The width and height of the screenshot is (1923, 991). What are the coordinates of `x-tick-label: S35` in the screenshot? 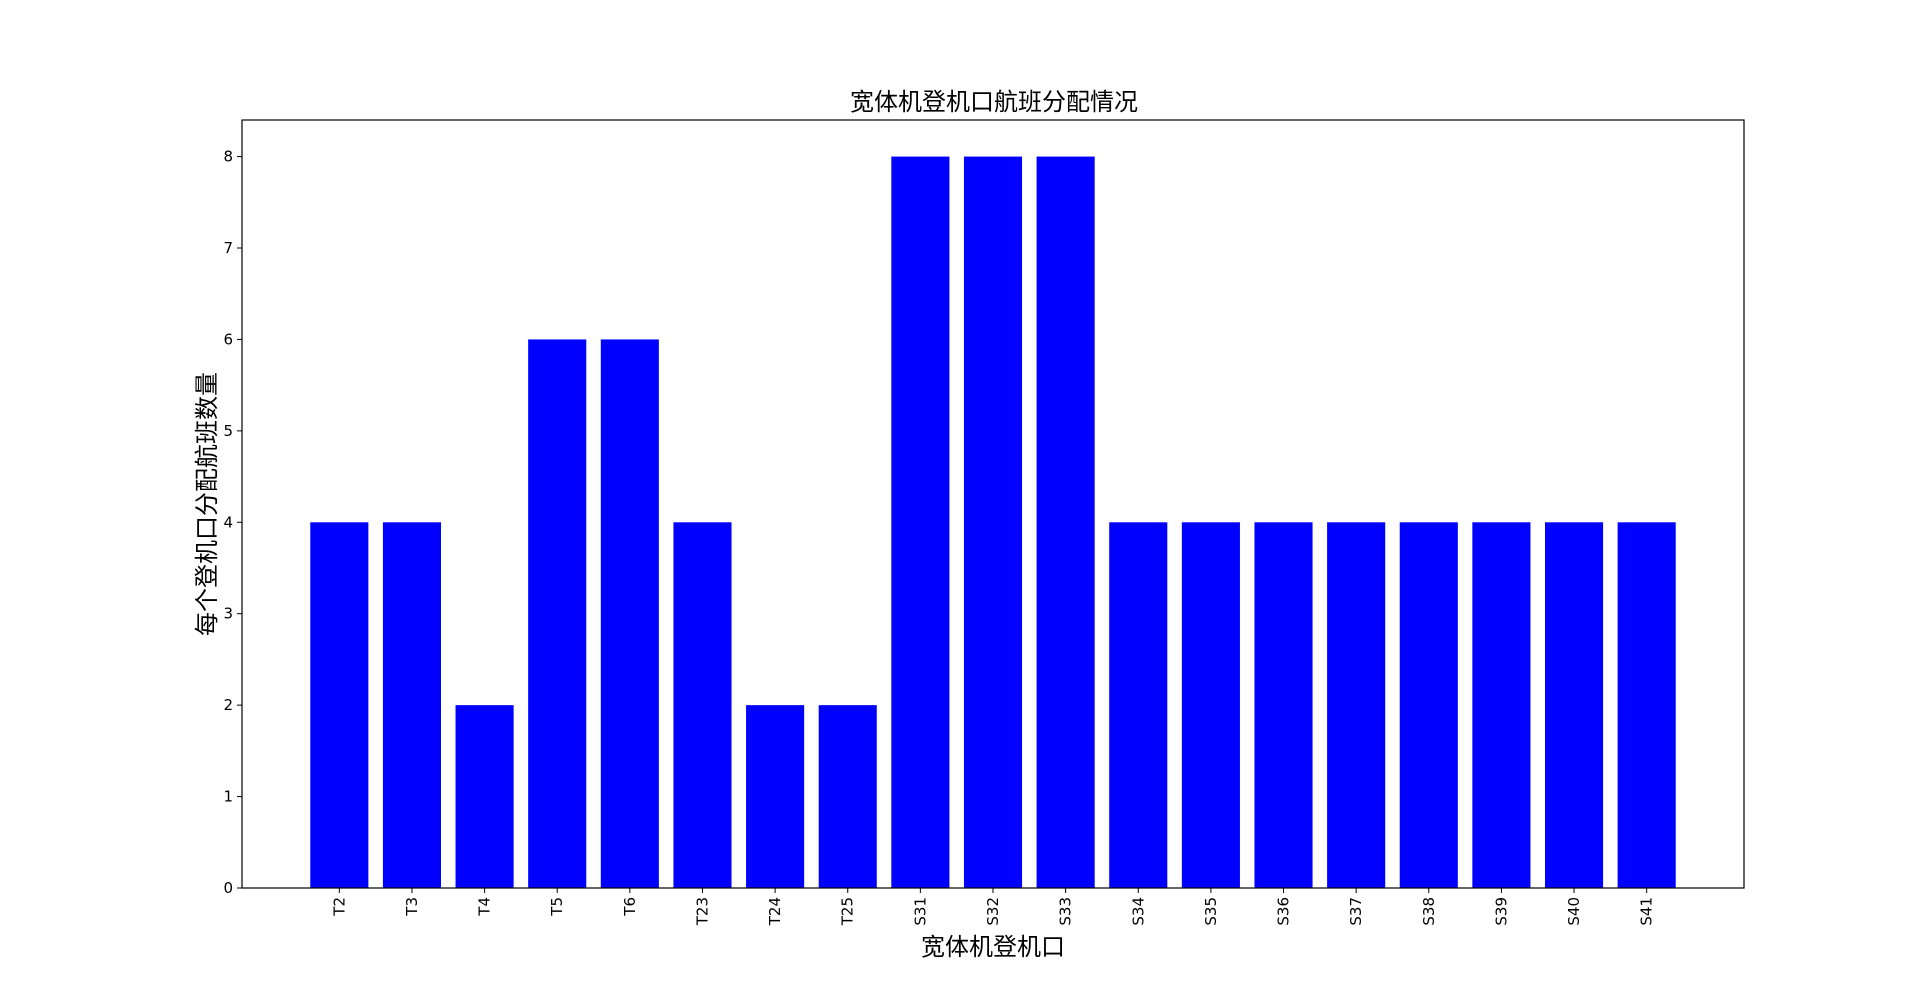 It's located at (1211, 911).